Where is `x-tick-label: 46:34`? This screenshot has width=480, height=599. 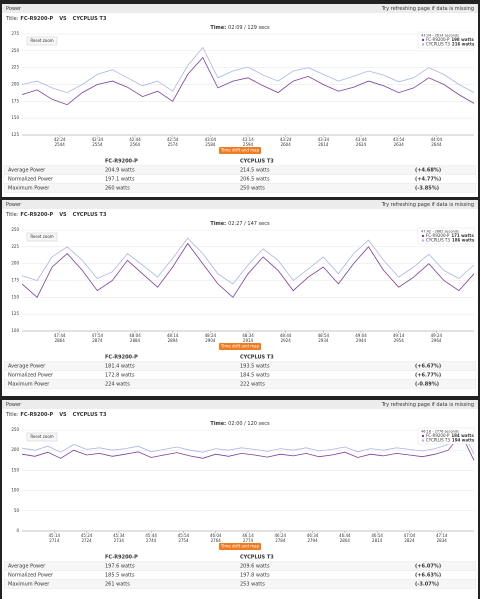 x-tick-label: 46:34 is located at coordinates (313, 535).